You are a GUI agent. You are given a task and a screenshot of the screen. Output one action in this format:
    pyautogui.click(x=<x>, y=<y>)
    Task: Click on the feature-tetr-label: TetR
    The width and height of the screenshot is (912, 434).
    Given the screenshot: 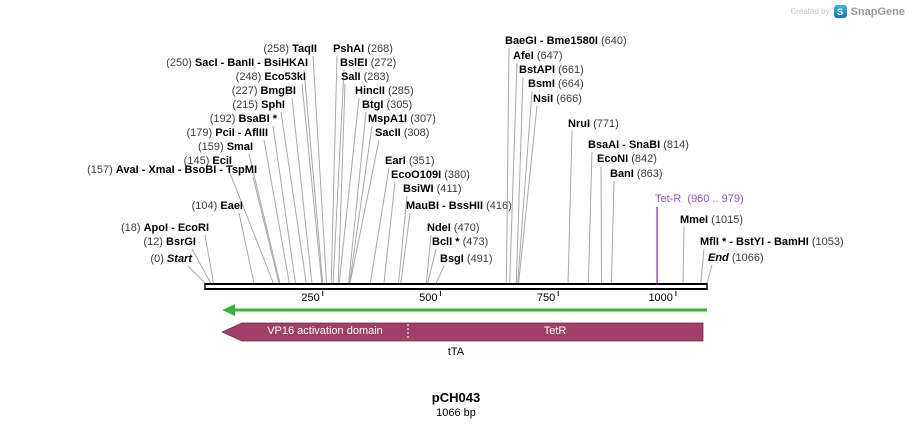 What is the action you would take?
    pyautogui.click(x=555, y=331)
    